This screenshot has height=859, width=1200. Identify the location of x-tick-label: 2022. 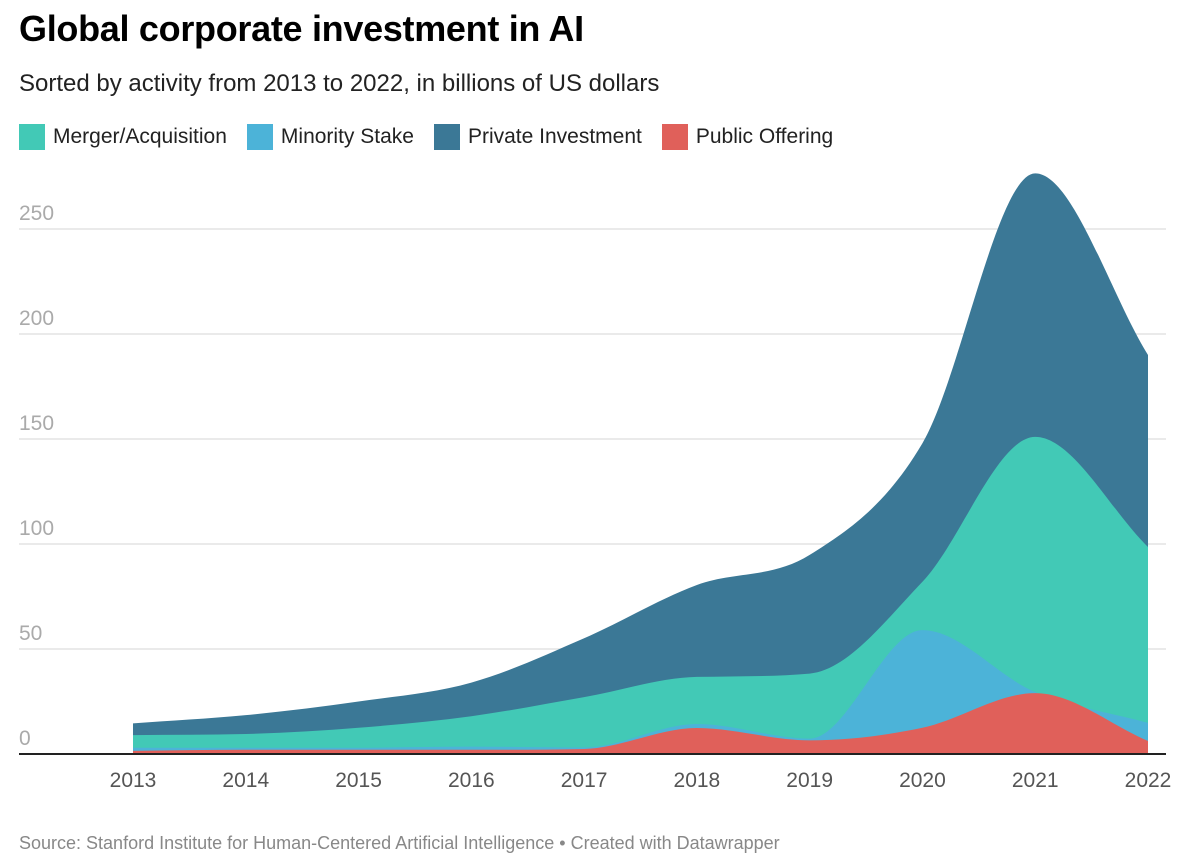
(1148, 780).